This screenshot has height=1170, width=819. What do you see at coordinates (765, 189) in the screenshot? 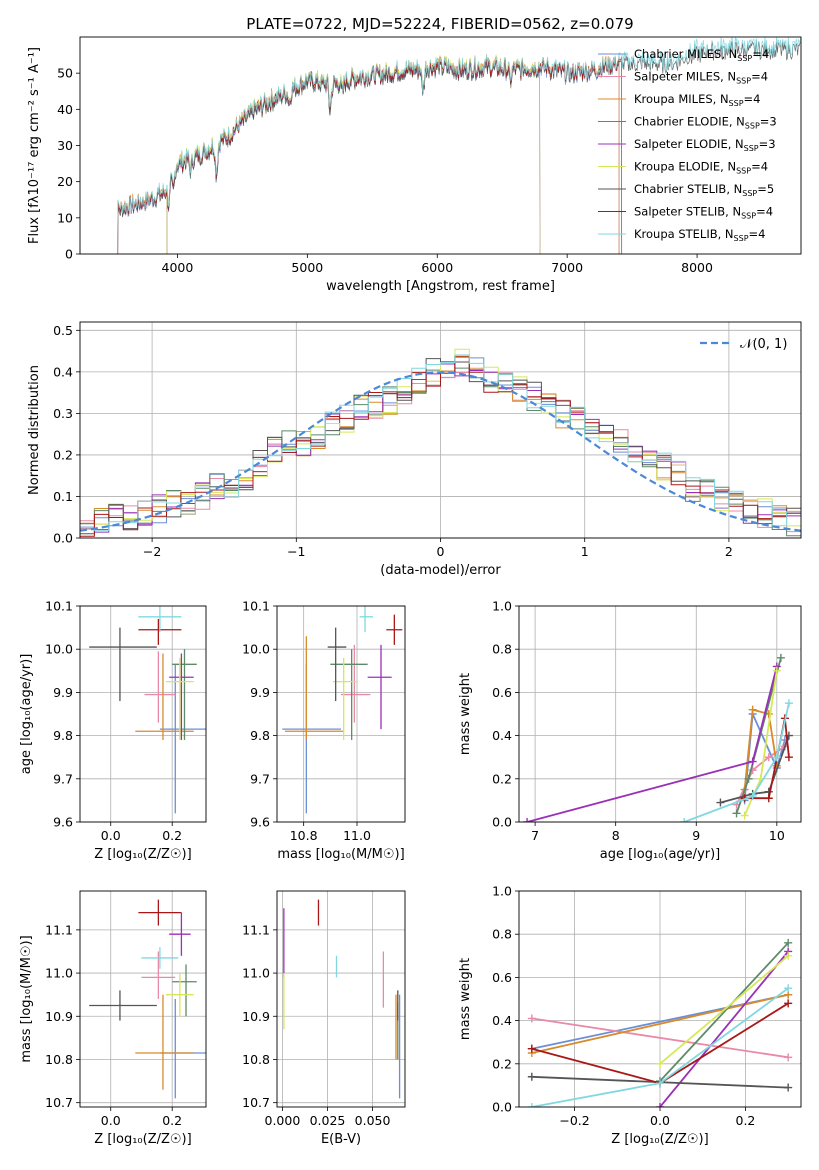
I see `legend-text: =5` at bounding box center [765, 189].